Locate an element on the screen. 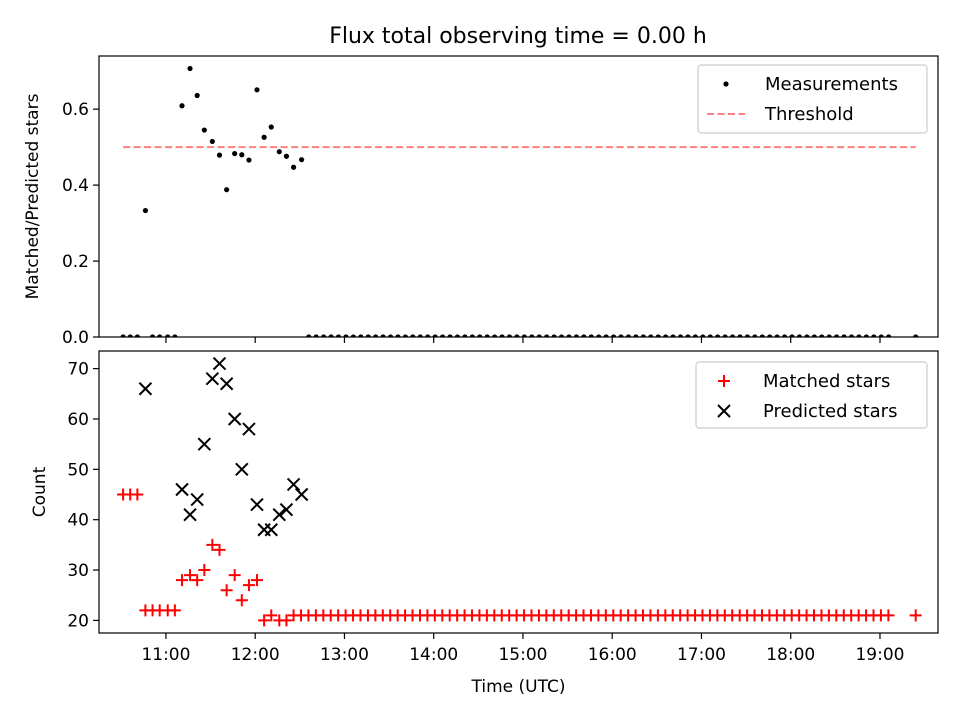 This screenshot has height=720, width=960. legend: Measurements Threshold is located at coordinates (812, 99).